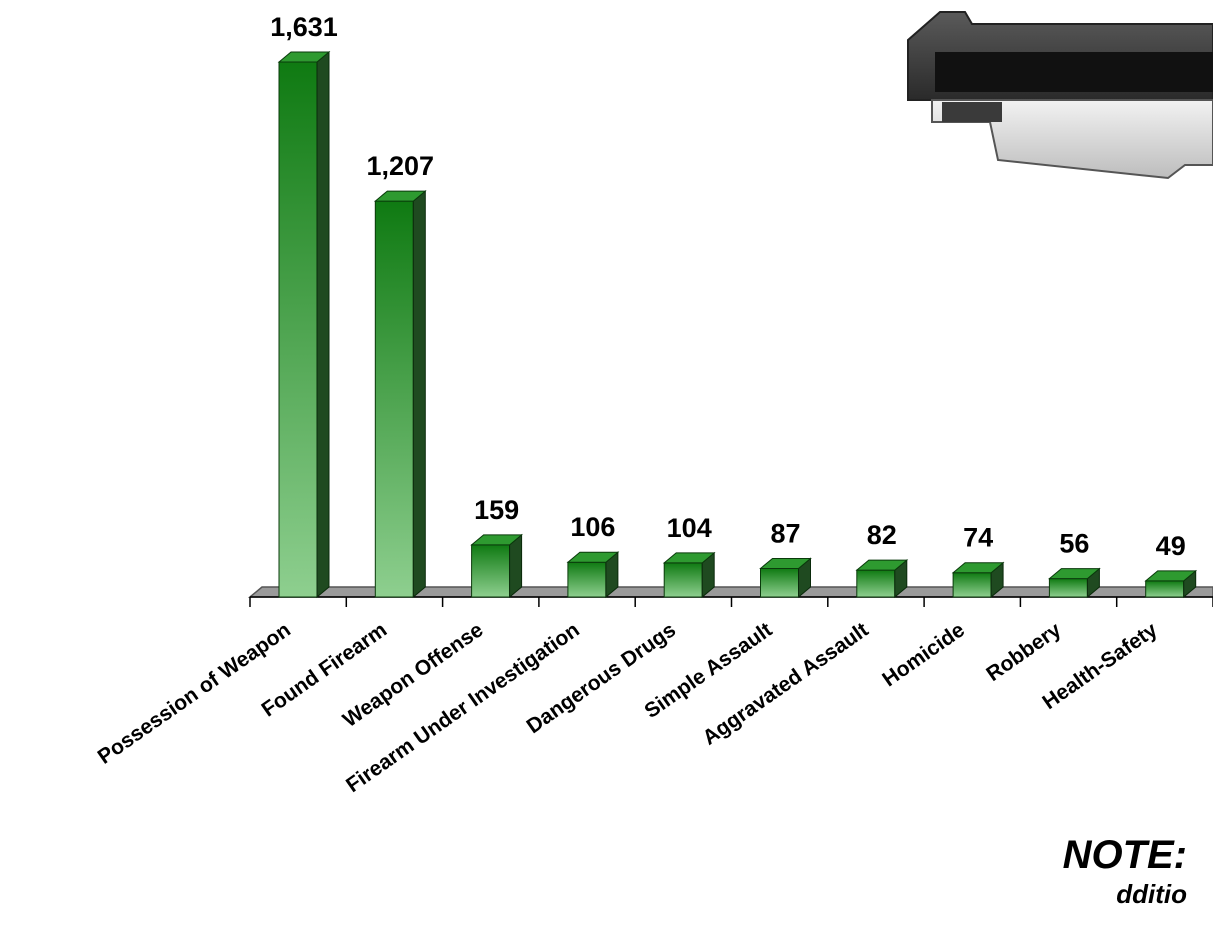 This screenshot has width=1213, height=951. What do you see at coordinates (978, 538) in the screenshot?
I see `value-label: 74` at bounding box center [978, 538].